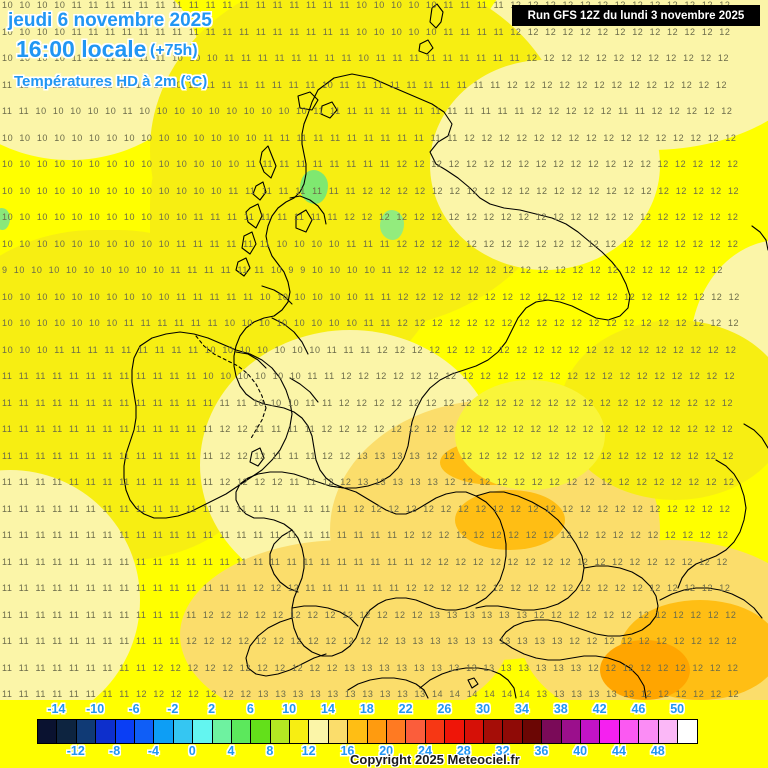 This screenshot has width=768, height=768. Describe the element at coordinates (134, 709) in the screenshot. I see `colorbar-tick-minus6: -6` at that location.